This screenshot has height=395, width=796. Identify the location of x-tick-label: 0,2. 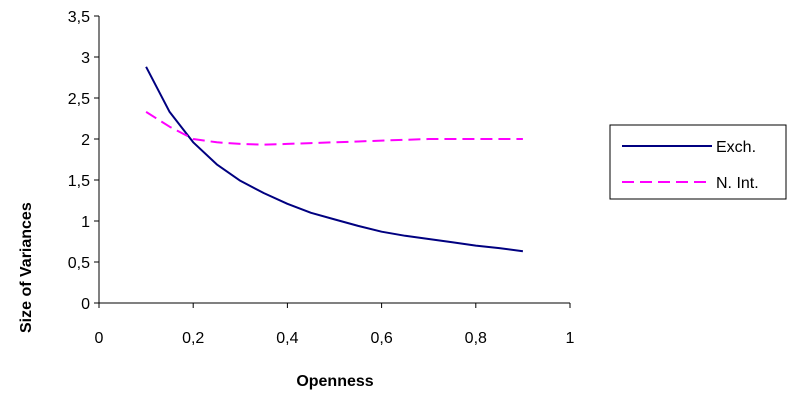
(193, 338).